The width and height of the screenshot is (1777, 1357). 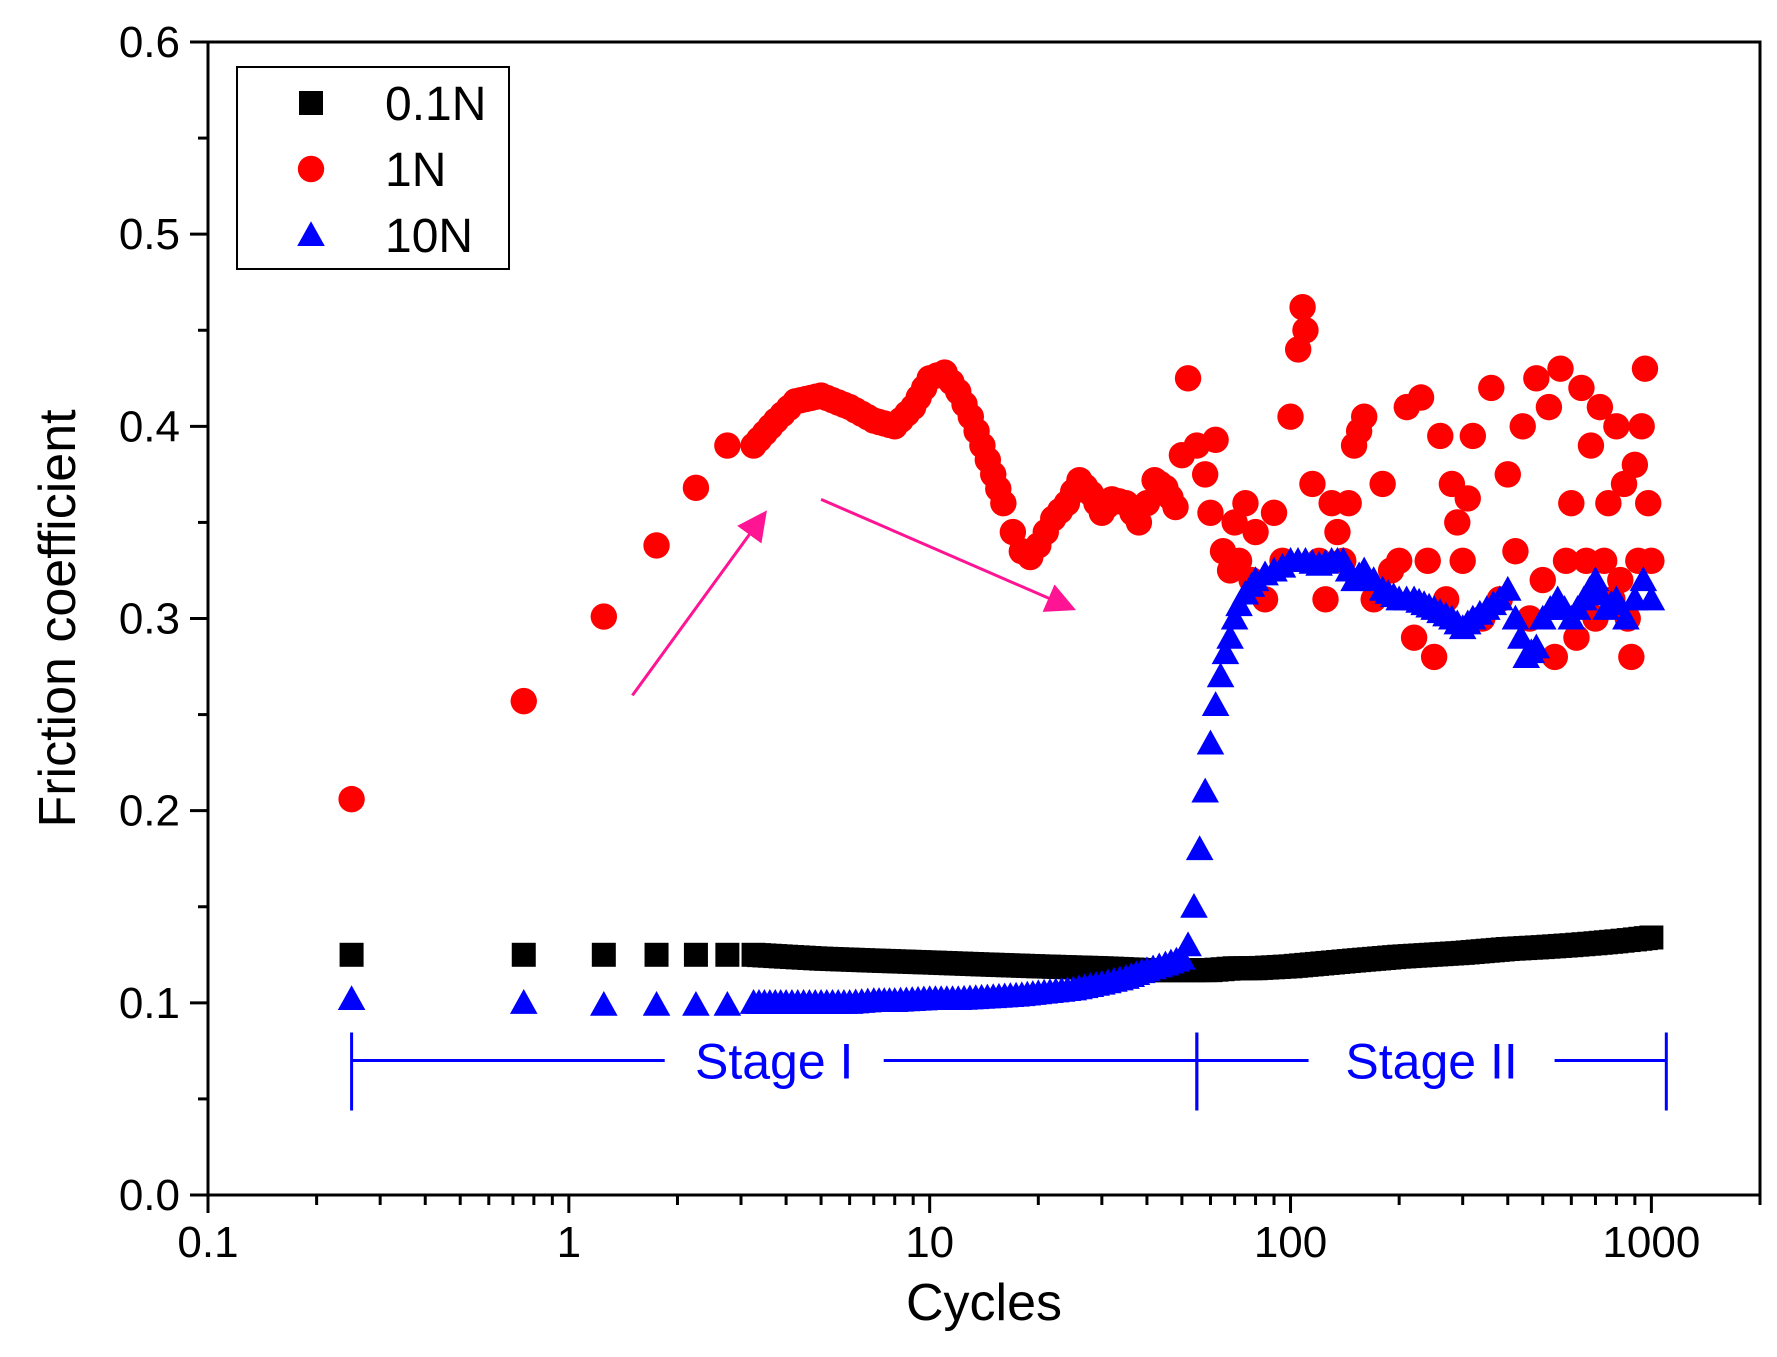 What do you see at coordinates (207, 1242) in the screenshot?
I see `x-tick-label: 0.1` at bounding box center [207, 1242].